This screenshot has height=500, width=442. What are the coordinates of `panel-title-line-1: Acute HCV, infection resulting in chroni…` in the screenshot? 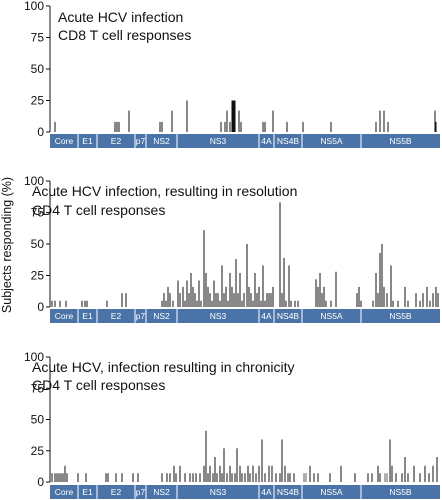 It's located at (163, 367).